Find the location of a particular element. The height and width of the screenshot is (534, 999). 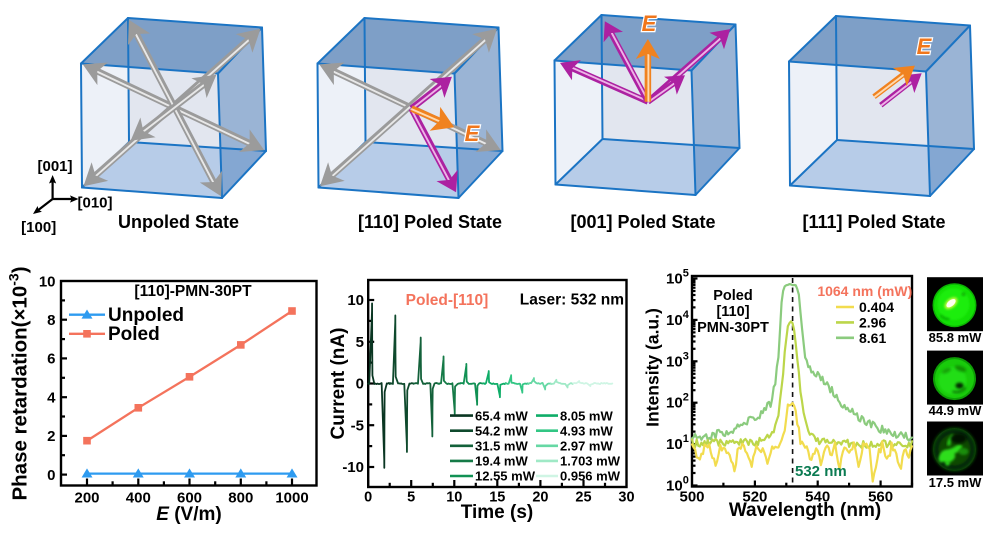

svg-text: 1064 nm (mW) is located at coordinates (864, 291).